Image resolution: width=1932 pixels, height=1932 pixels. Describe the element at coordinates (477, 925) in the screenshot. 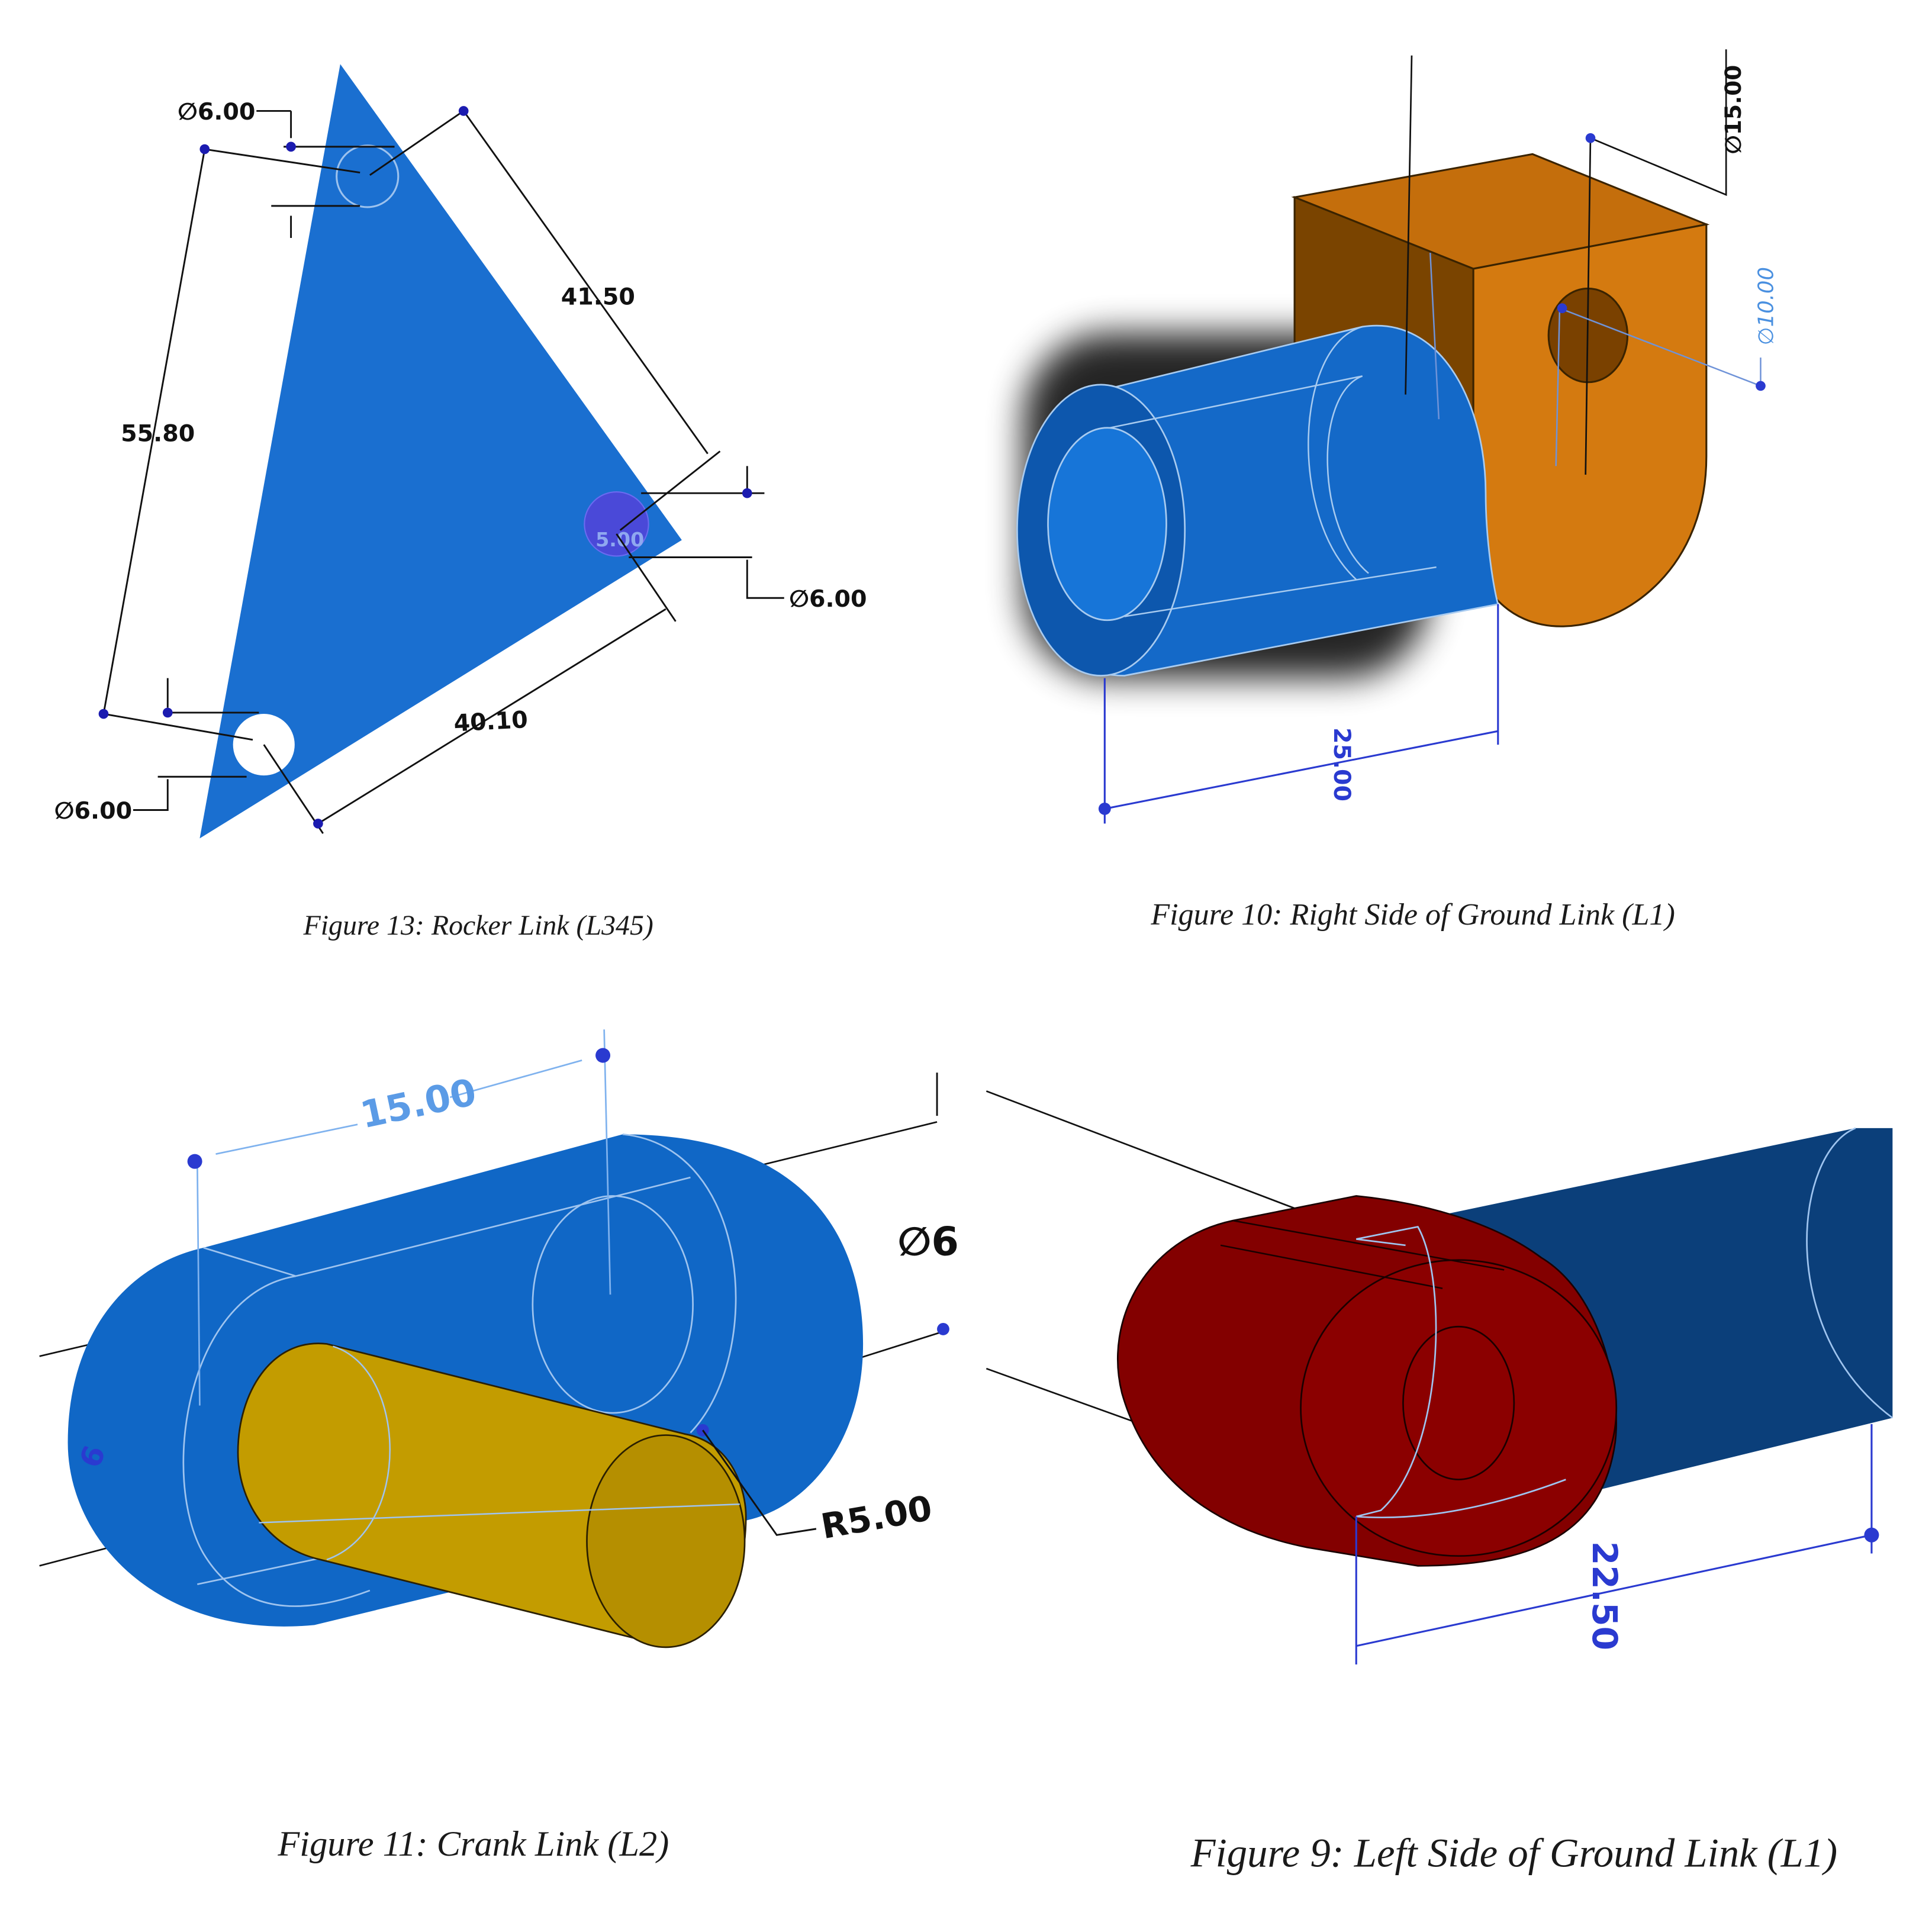

I see `figure-13-caption: Figure 13: Rocker Link (L345)` at that location.